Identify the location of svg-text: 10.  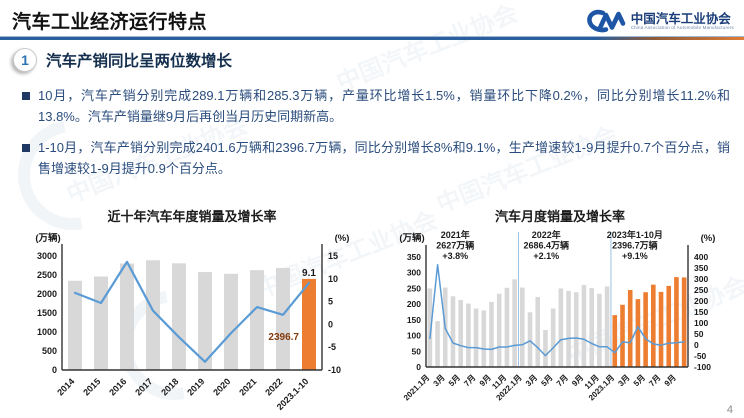
(333, 279).